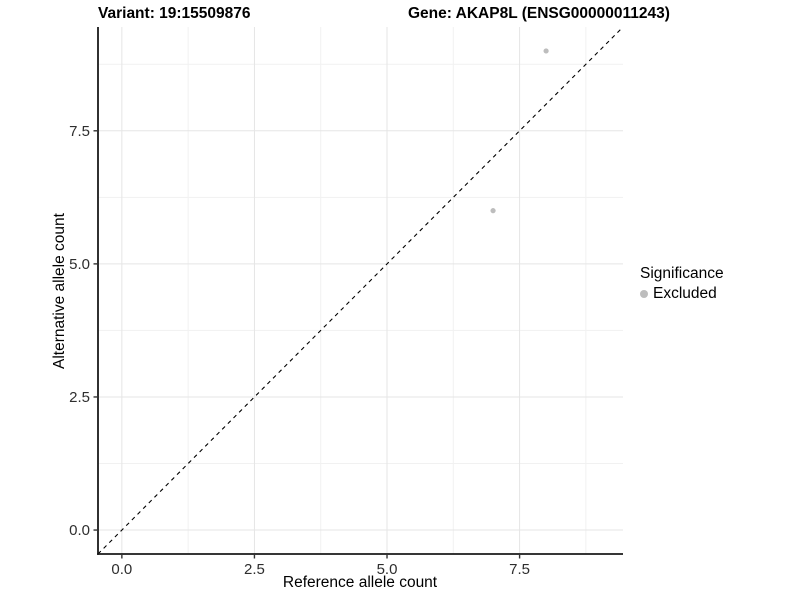  Describe the element at coordinates (387, 569) in the screenshot. I see `x-tick-label: 5.0` at that location.